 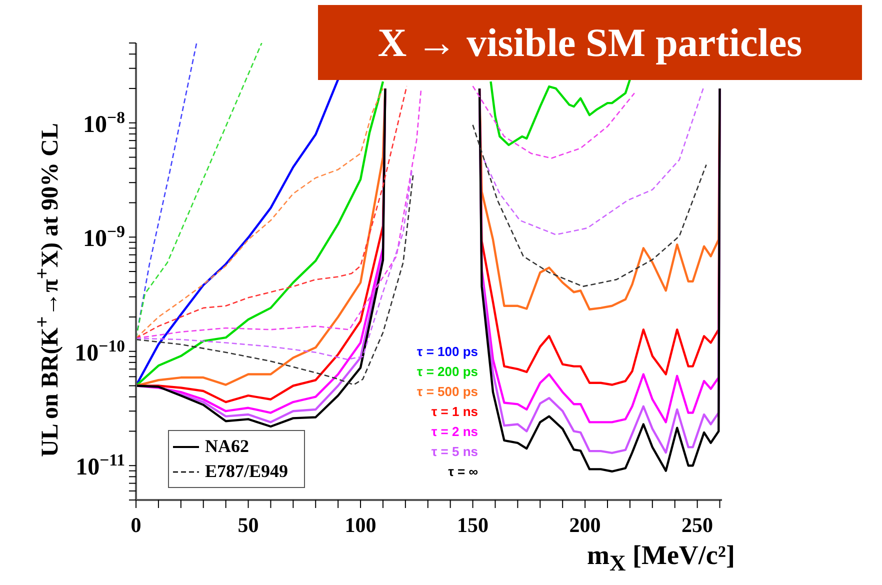 What do you see at coordinates (360, 525) in the screenshot?
I see `x-tick-label: 100` at bounding box center [360, 525].